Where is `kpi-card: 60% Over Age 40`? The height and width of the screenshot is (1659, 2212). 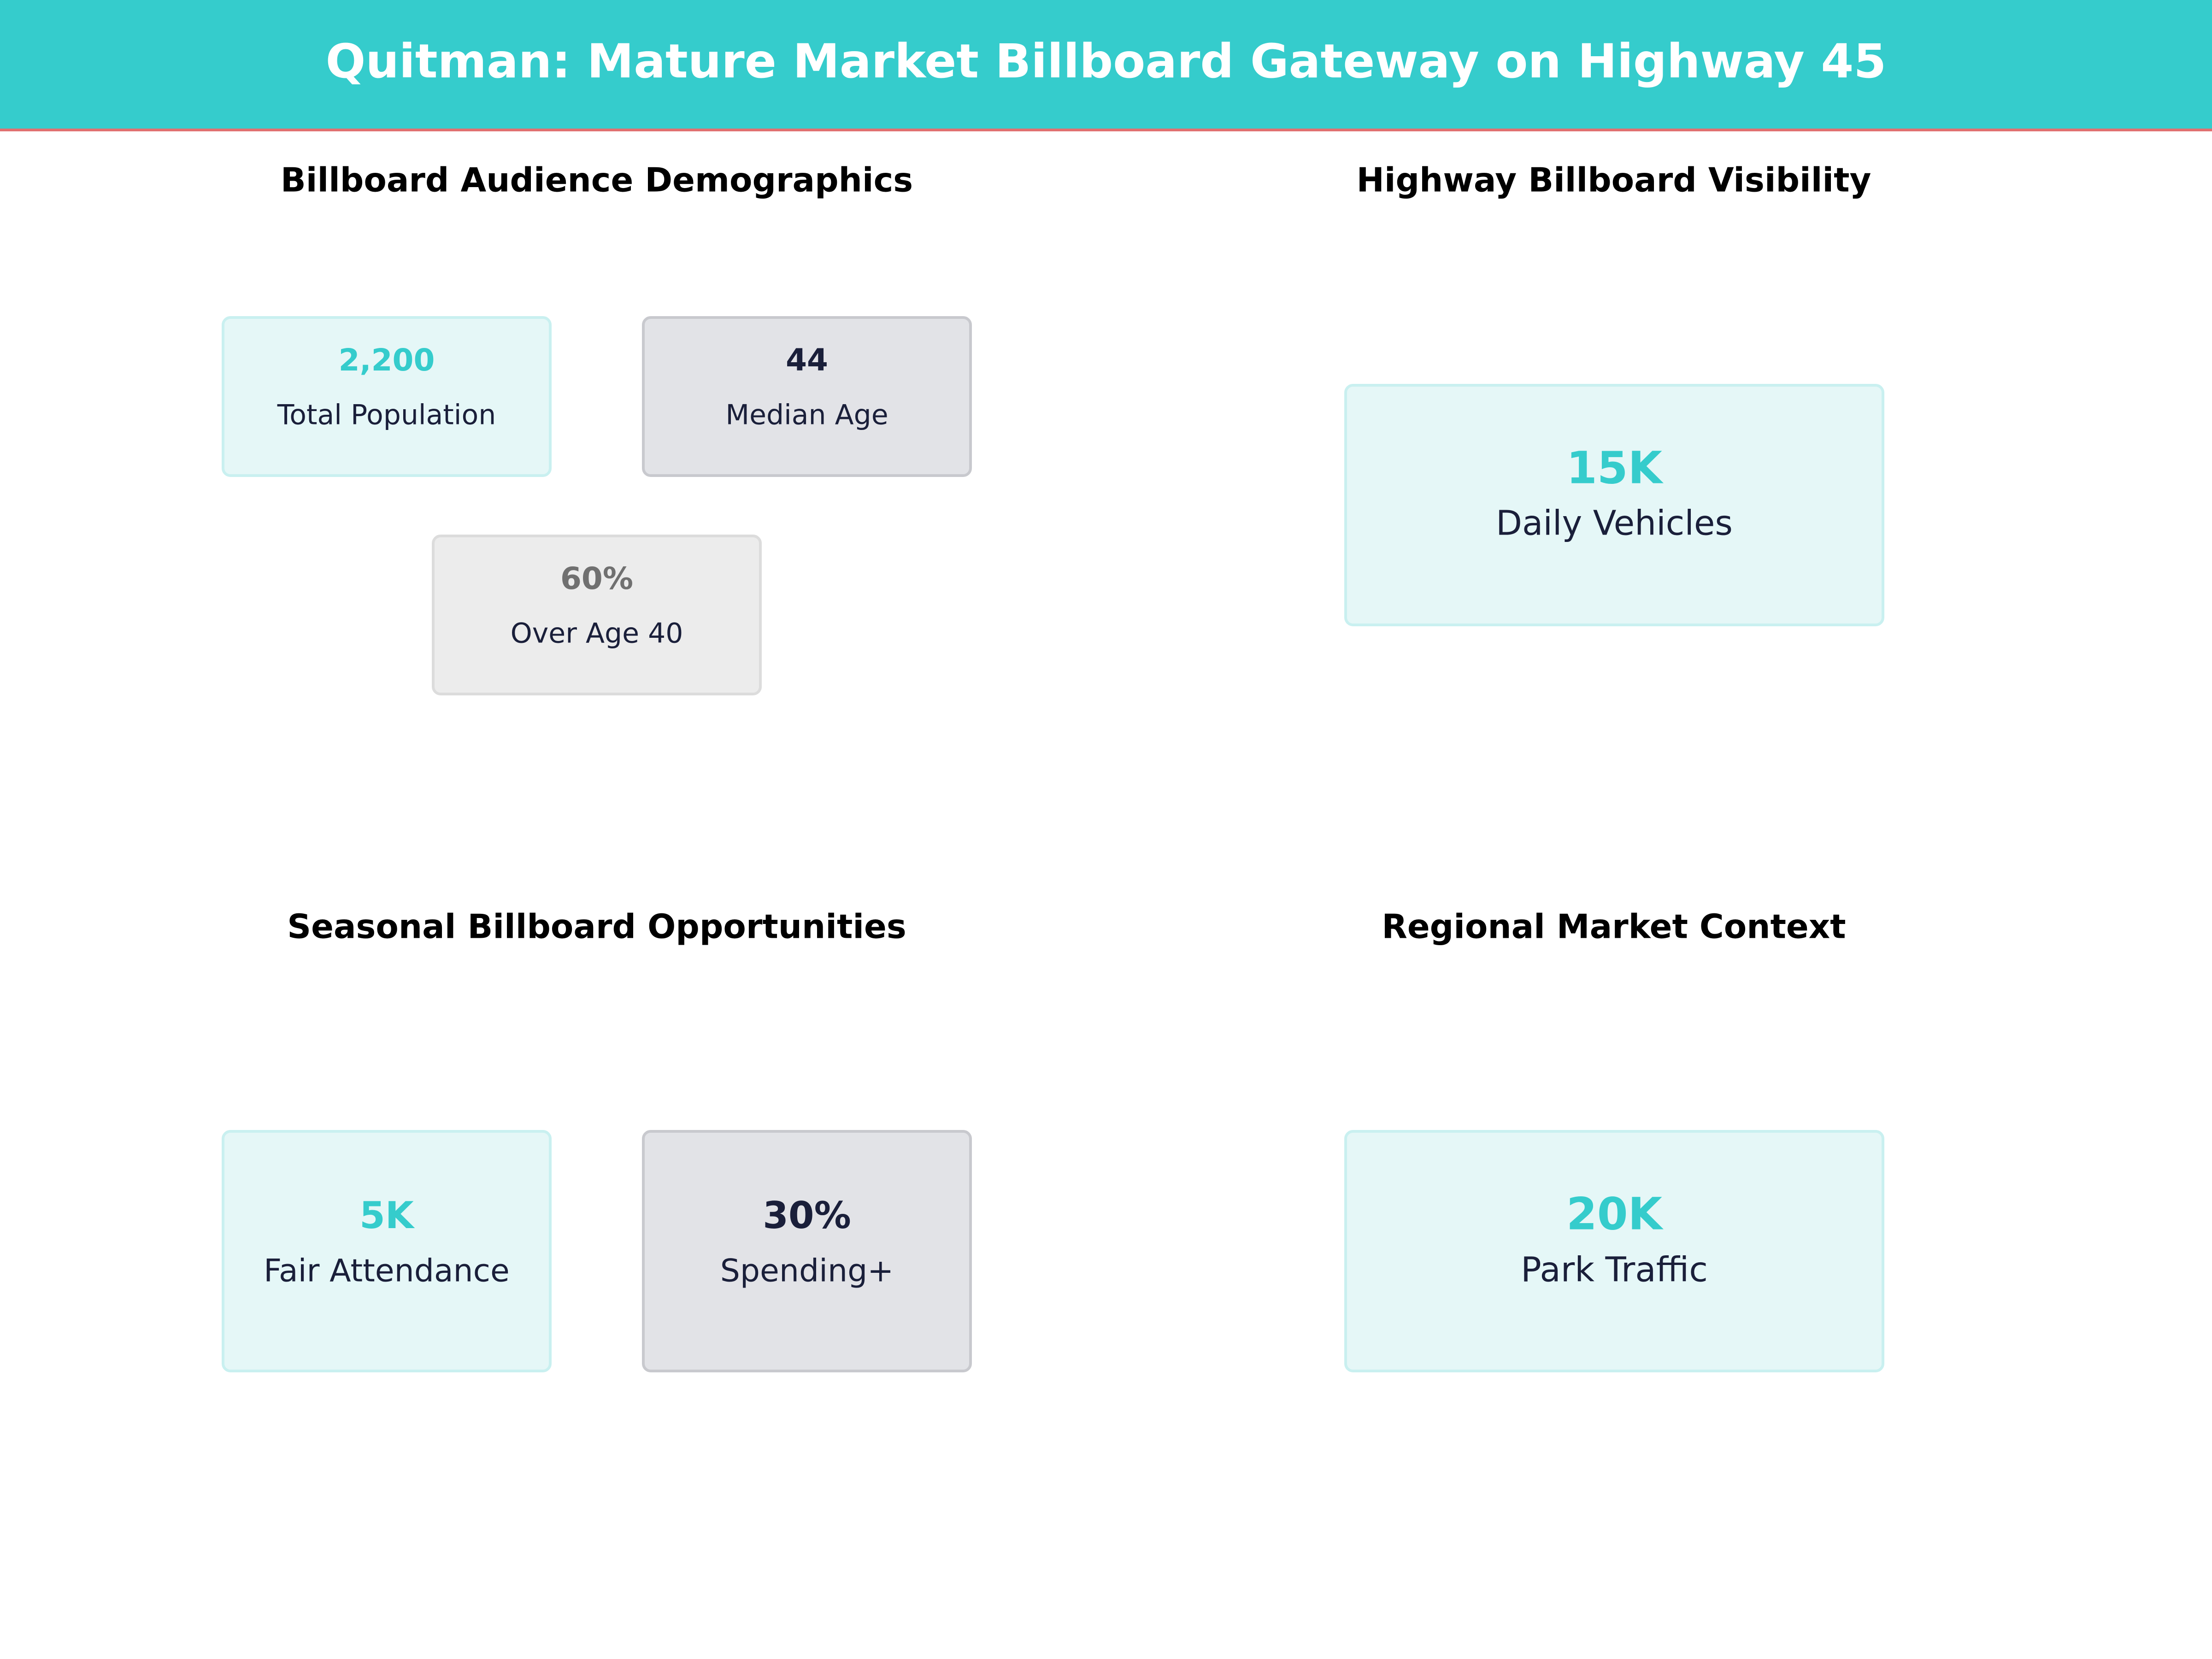 kpi-card: 60% Over Age 40 is located at coordinates (597, 615).